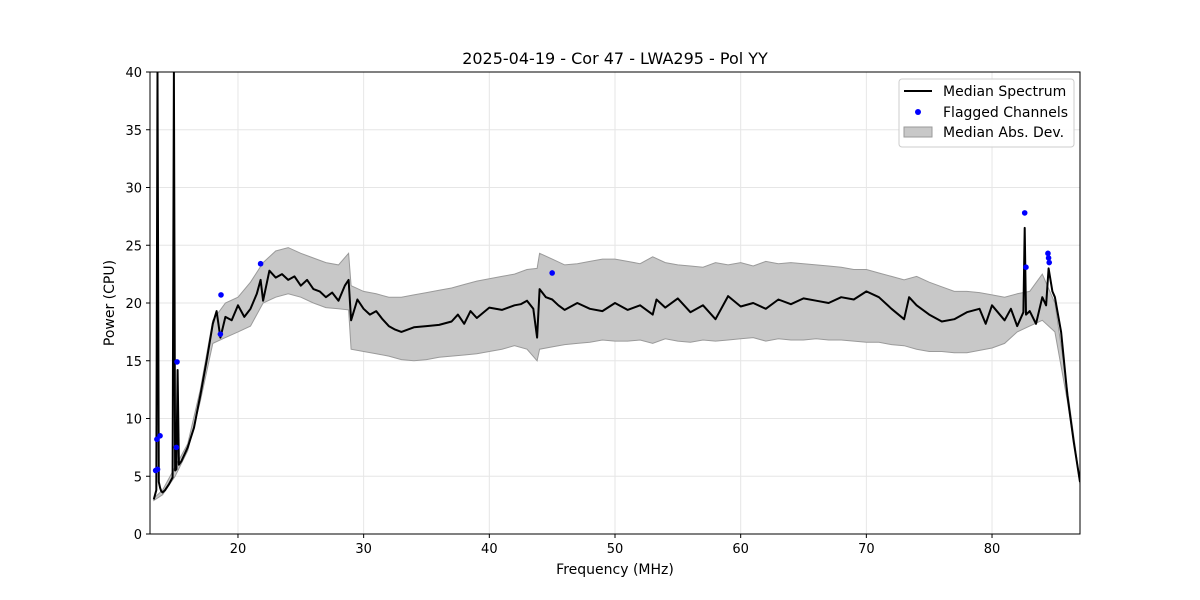 This screenshot has width=1200, height=600. What do you see at coordinates (1004, 92) in the screenshot?
I see `legend-label-median: Median Spectrum` at bounding box center [1004, 92].